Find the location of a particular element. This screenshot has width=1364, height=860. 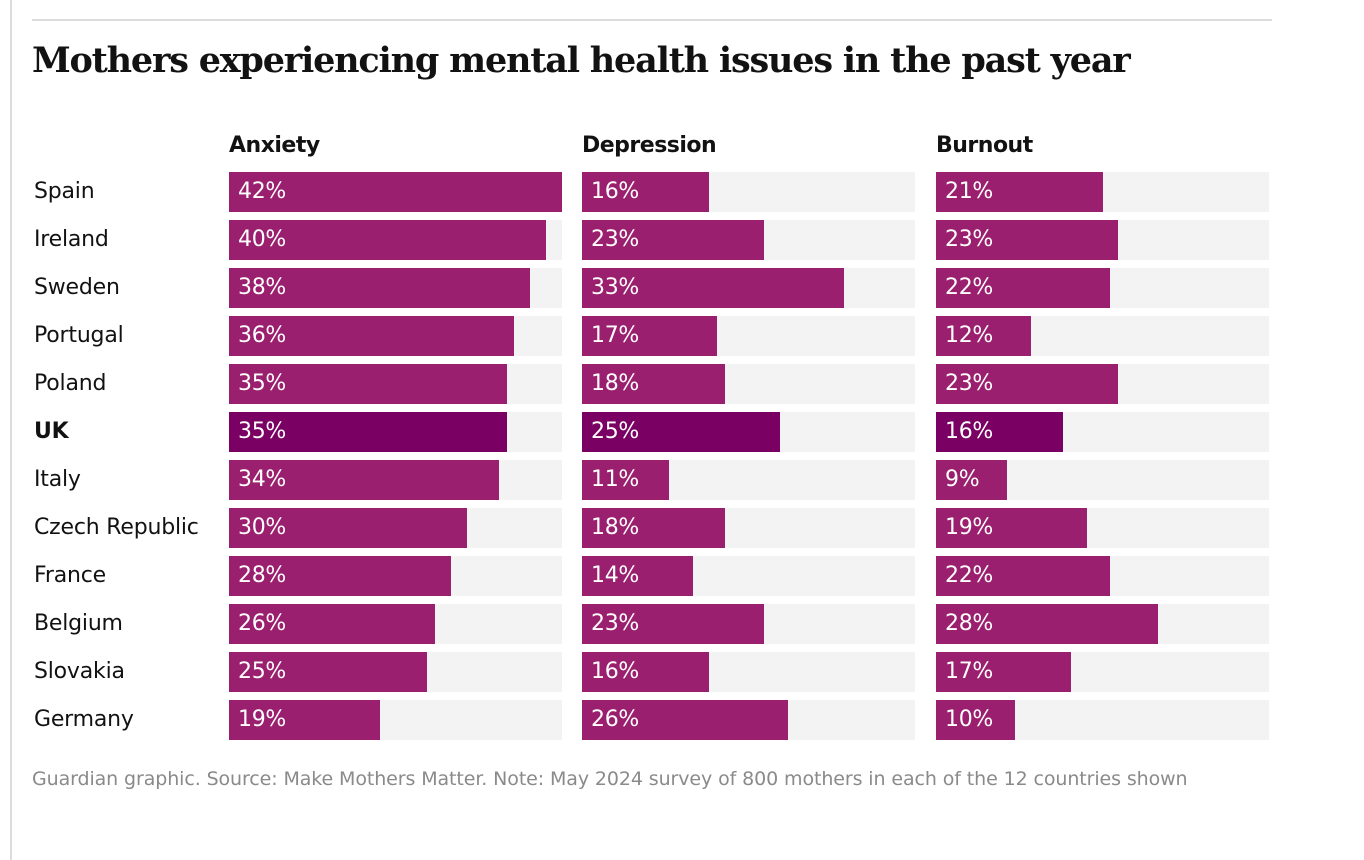

data-label: 9% is located at coordinates (962, 479).